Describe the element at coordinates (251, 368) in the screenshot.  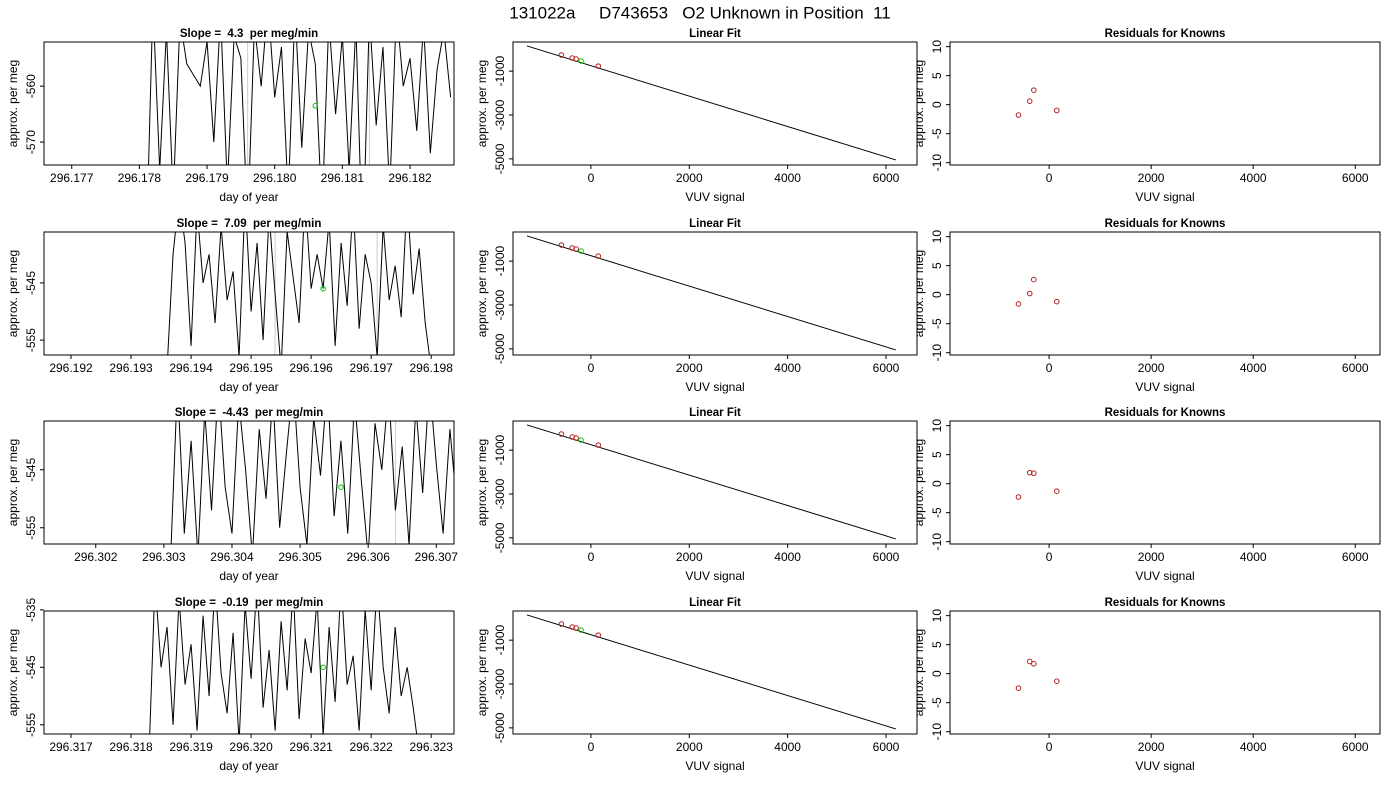
I see `x-tick-label: 296.195` at that location.